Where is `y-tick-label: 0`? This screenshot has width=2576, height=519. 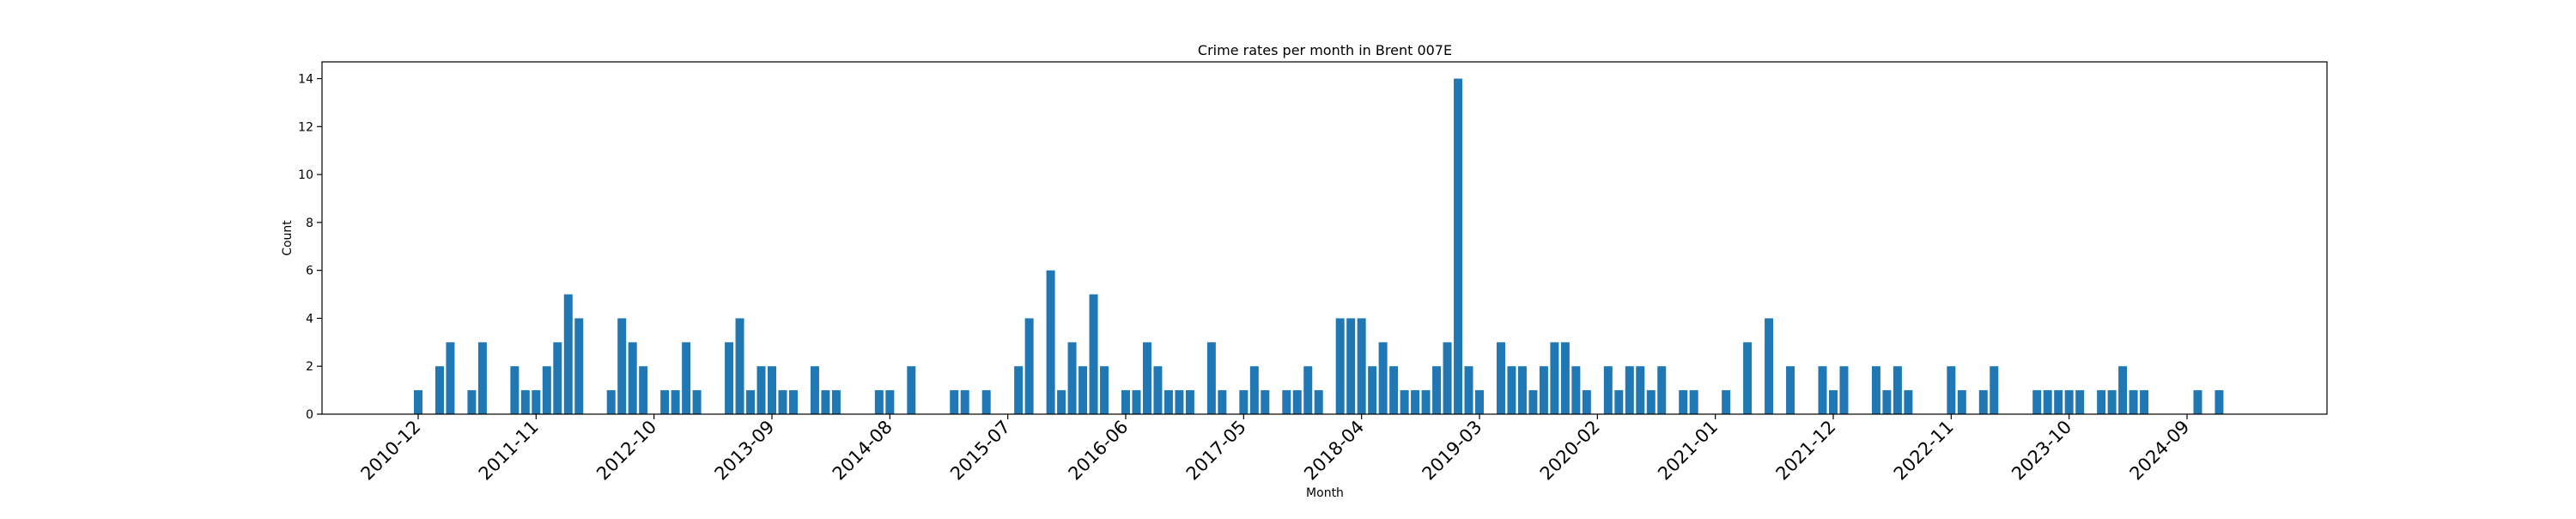 y-tick-label: 0 is located at coordinates (310, 415).